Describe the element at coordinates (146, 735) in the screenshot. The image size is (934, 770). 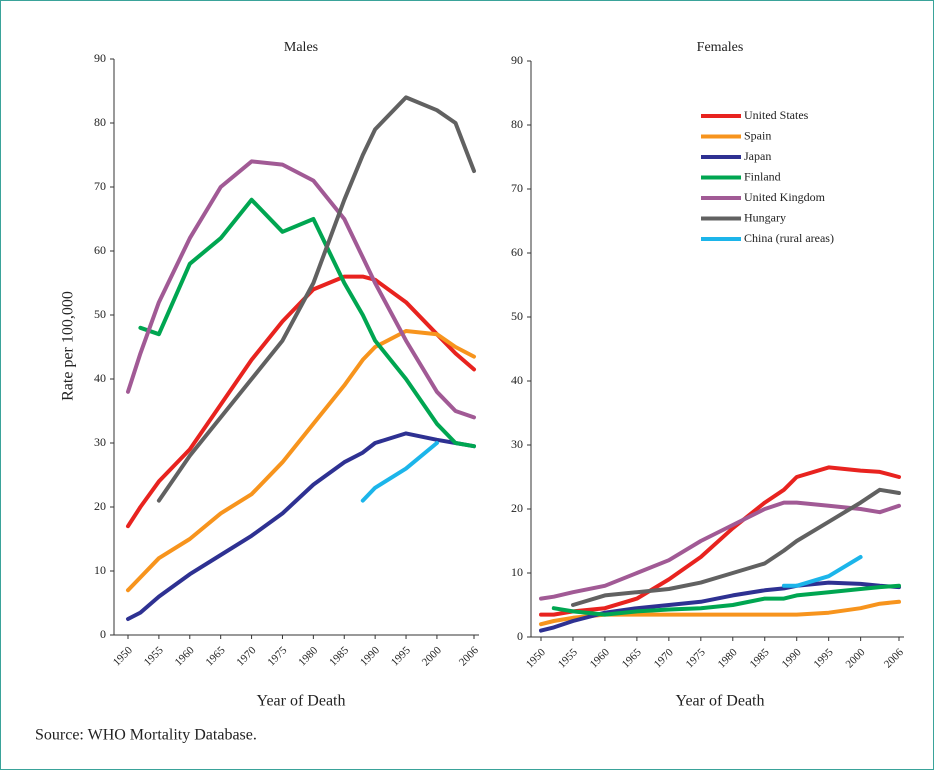
I see `source-note: Source: WHO Mortality Database.` at that location.